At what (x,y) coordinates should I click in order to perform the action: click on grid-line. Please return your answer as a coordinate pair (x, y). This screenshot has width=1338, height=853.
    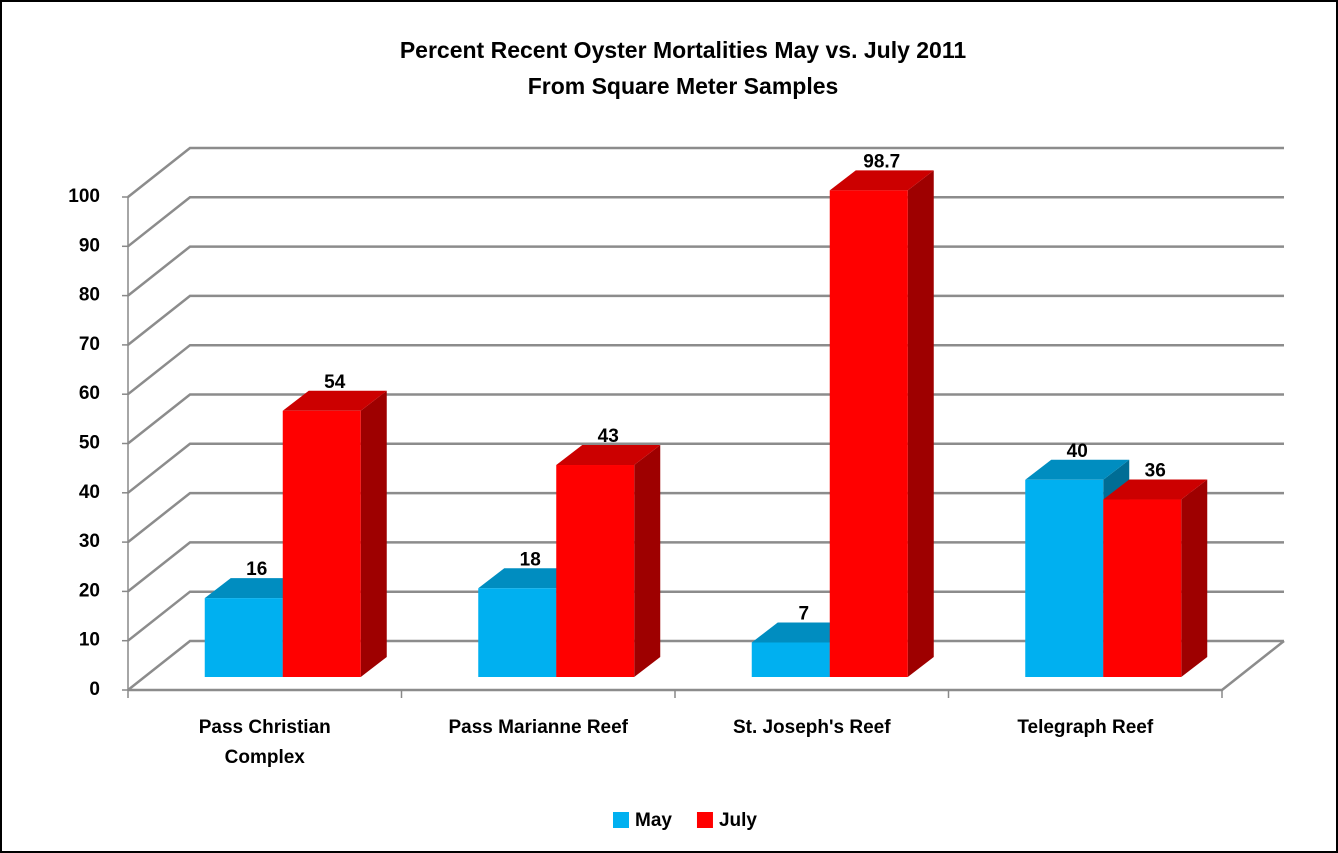
    Looking at the image, I should click on (705, 172).